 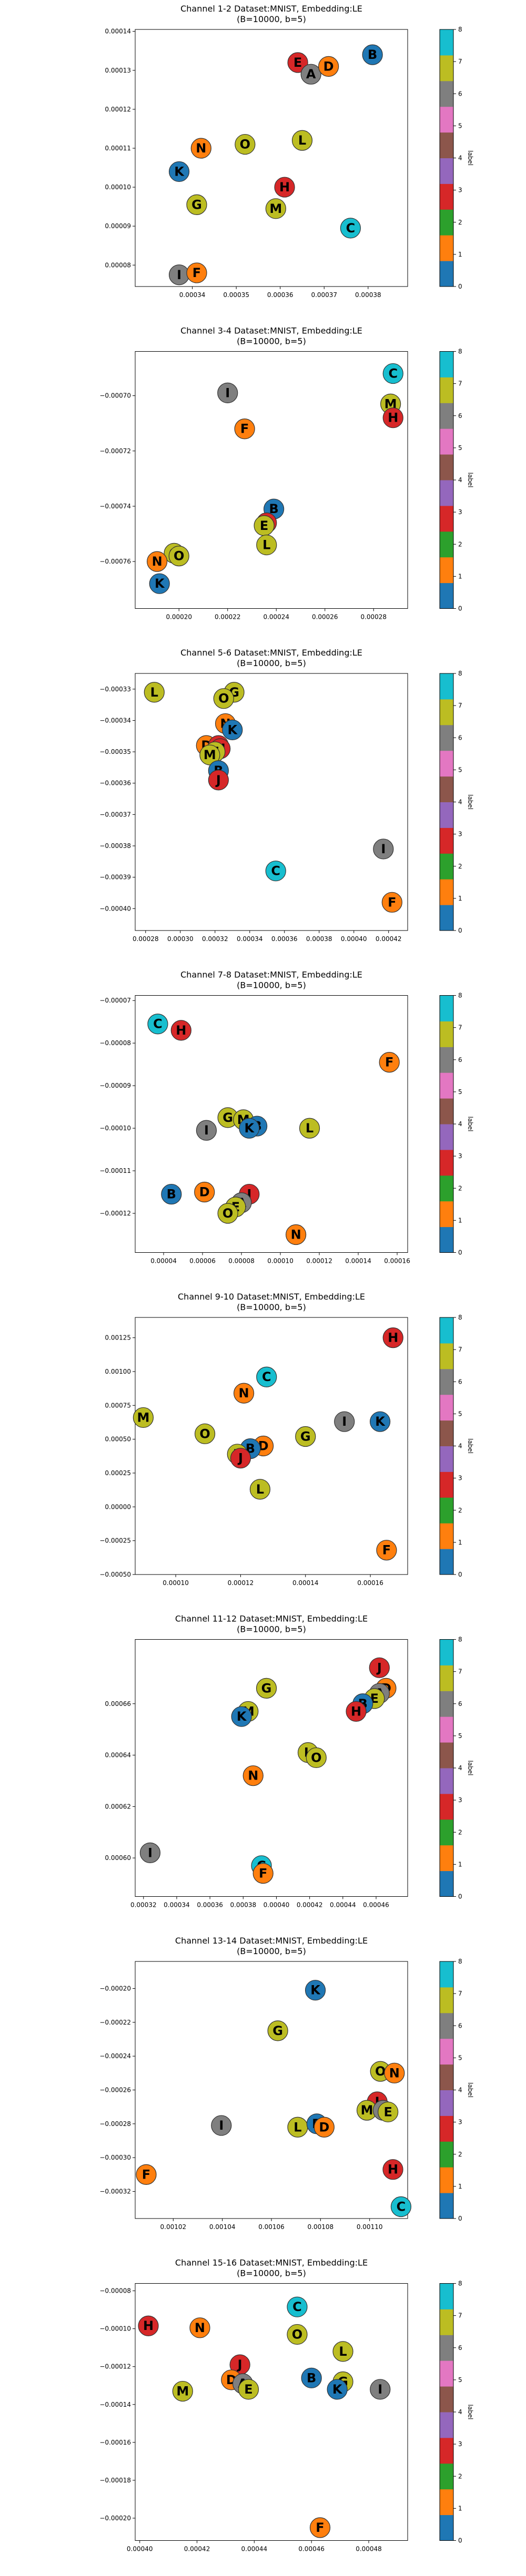 I want to click on point-label: B, so click(x=311, y=2377).